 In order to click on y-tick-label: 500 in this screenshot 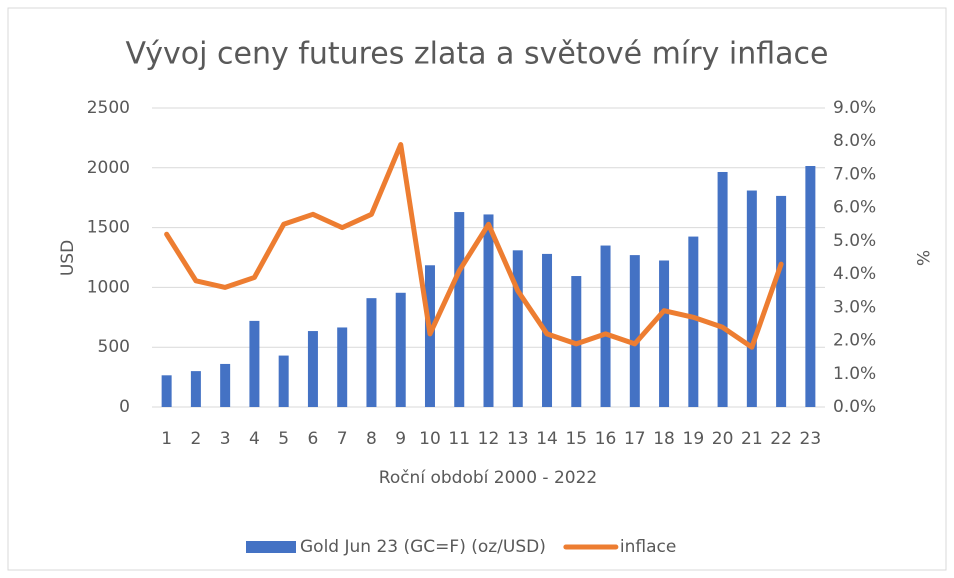, I will do `click(114, 347)`.